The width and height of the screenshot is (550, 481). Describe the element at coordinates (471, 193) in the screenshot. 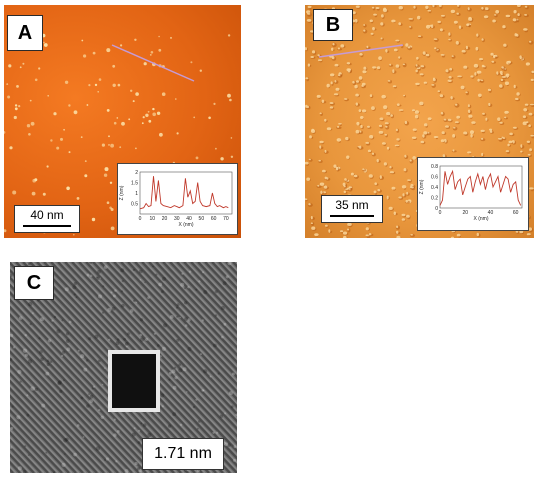

I see `height-profile-b-chart: 0.8 0.6 0.4 0.2 00 20 40 60 X (nm) Z (nm)` at that location.